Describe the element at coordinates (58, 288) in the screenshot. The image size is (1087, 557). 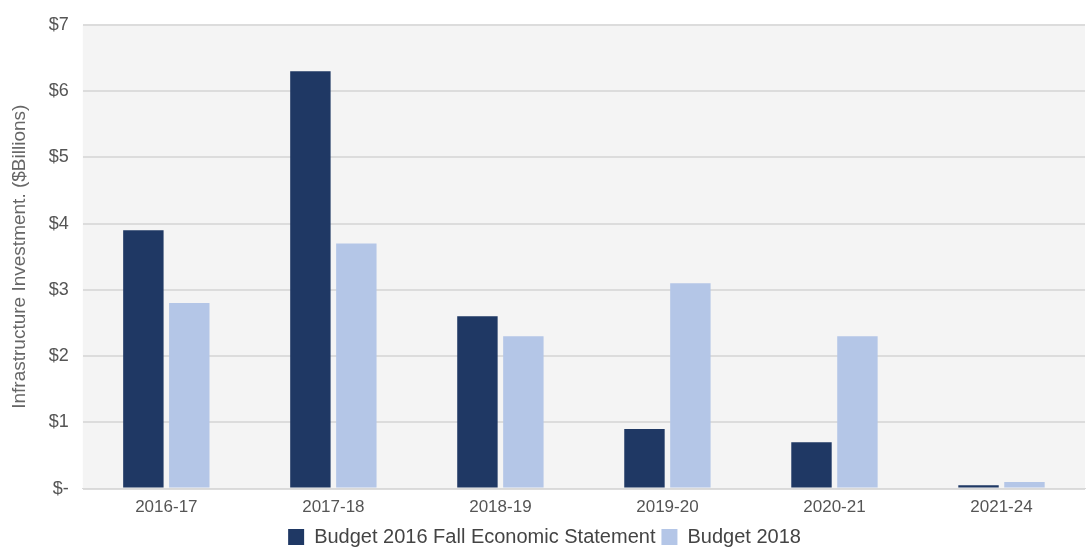
I see `y-tick-label: $3` at that location.